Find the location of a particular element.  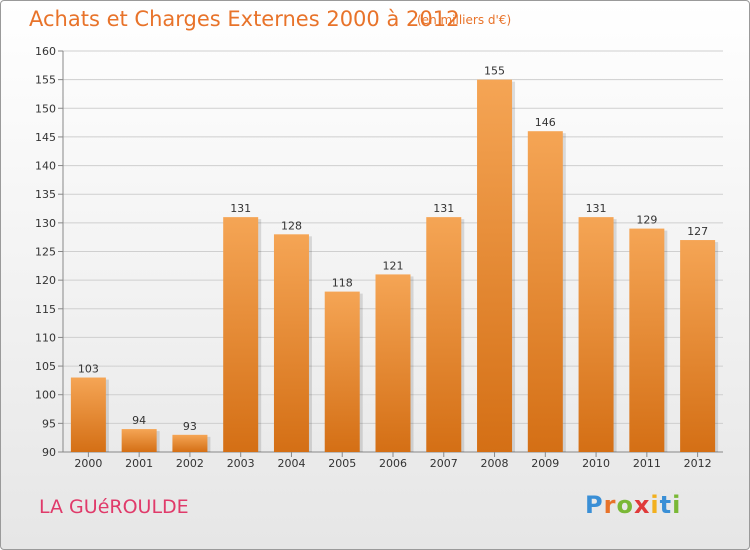

bar-value-label: 94 is located at coordinates (139, 420).